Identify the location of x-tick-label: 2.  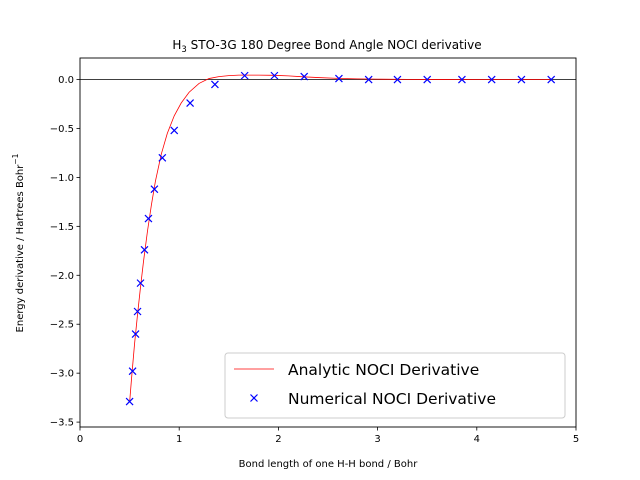
(278, 439).